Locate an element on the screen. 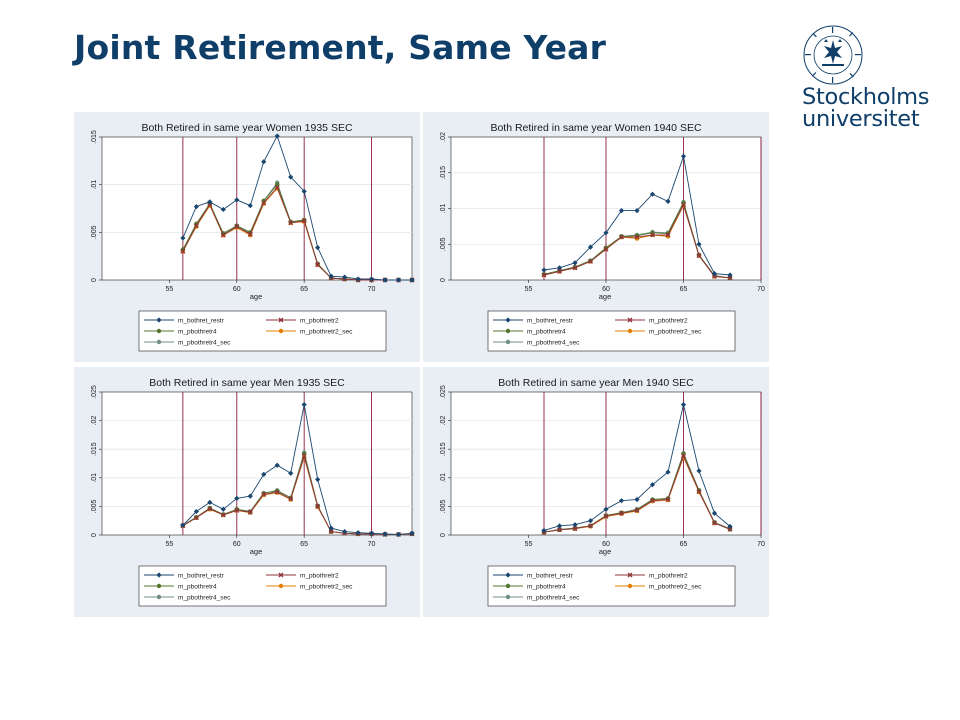 The height and width of the screenshot is (720, 960). legend-item-m-bothret-restr: m_bothret_restr is located at coordinates (533, 320).